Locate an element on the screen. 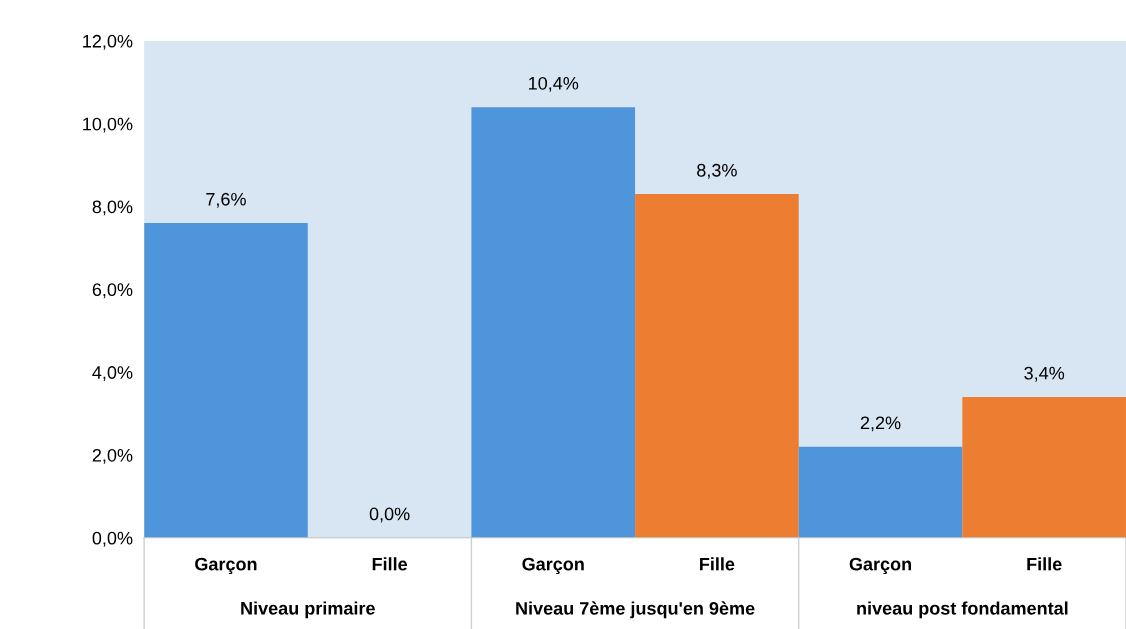 This screenshot has height=629, width=1126. y-tick-label: 4,0% is located at coordinates (112, 374).